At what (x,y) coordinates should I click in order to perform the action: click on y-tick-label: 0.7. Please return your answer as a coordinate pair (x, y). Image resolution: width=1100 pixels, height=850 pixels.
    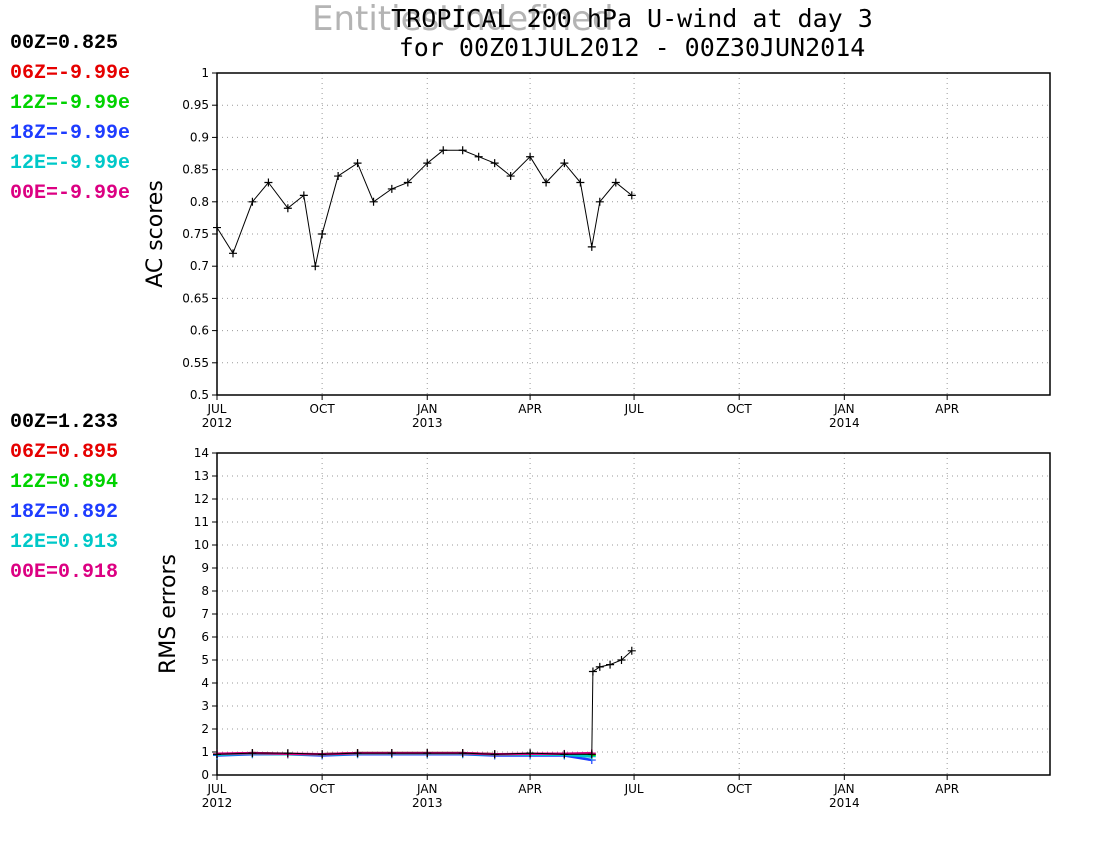
    Looking at the image, I should click on (199, 266).